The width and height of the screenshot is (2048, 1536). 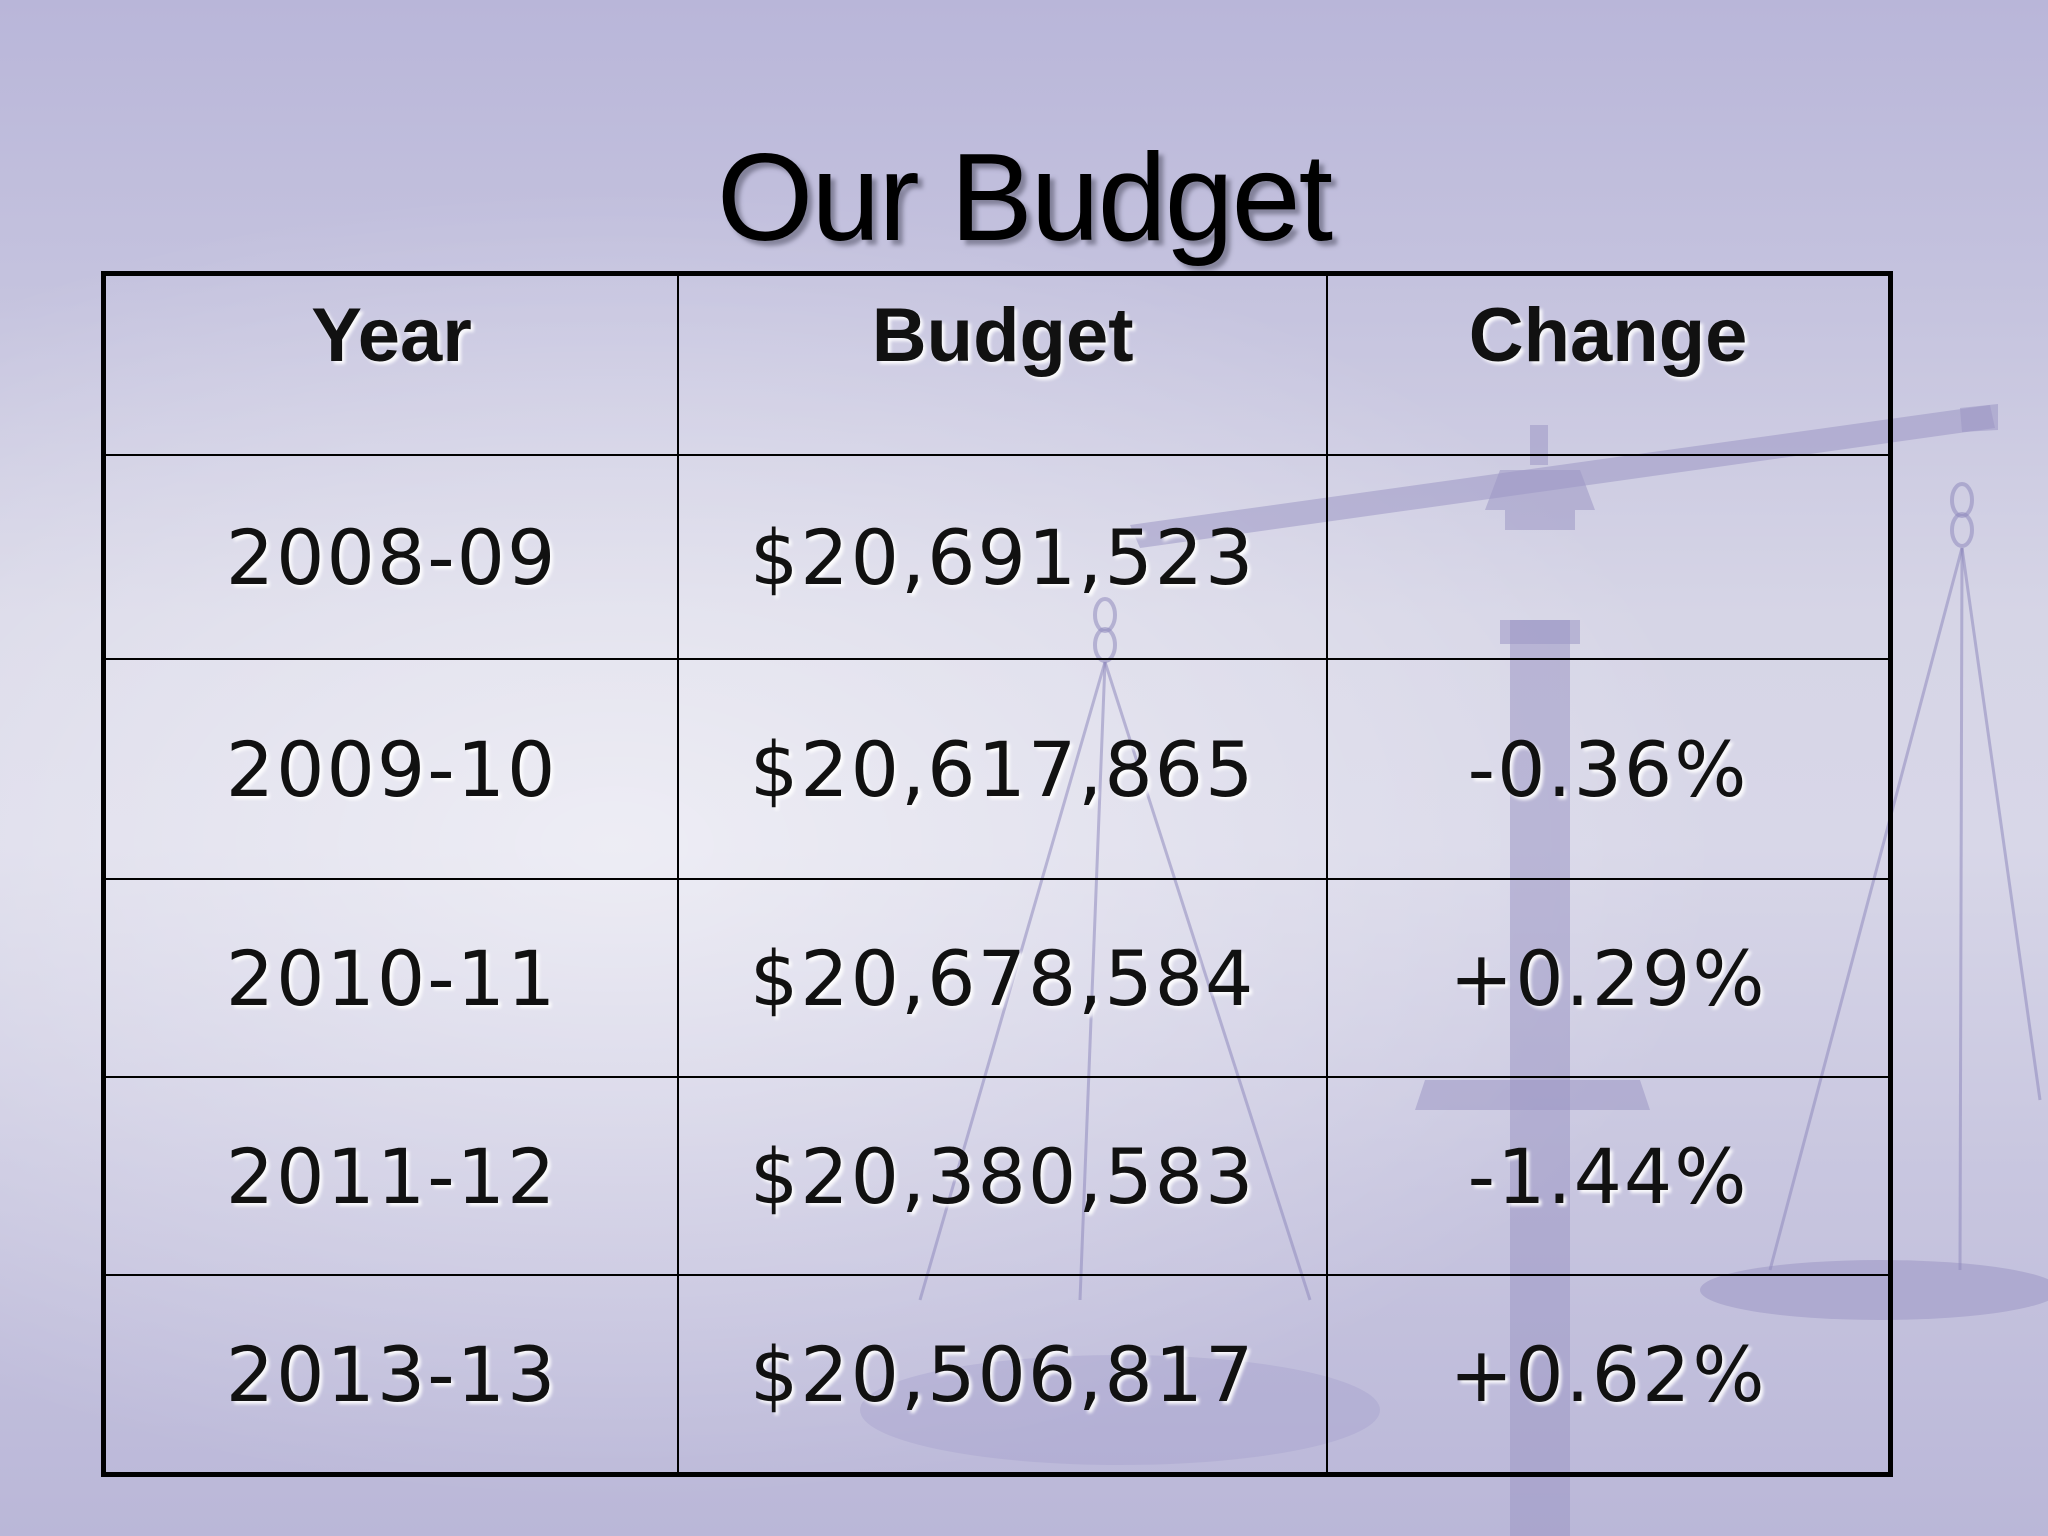 I want to click on cell-budget: $20,380,583, so click(x=1003, y=1176).